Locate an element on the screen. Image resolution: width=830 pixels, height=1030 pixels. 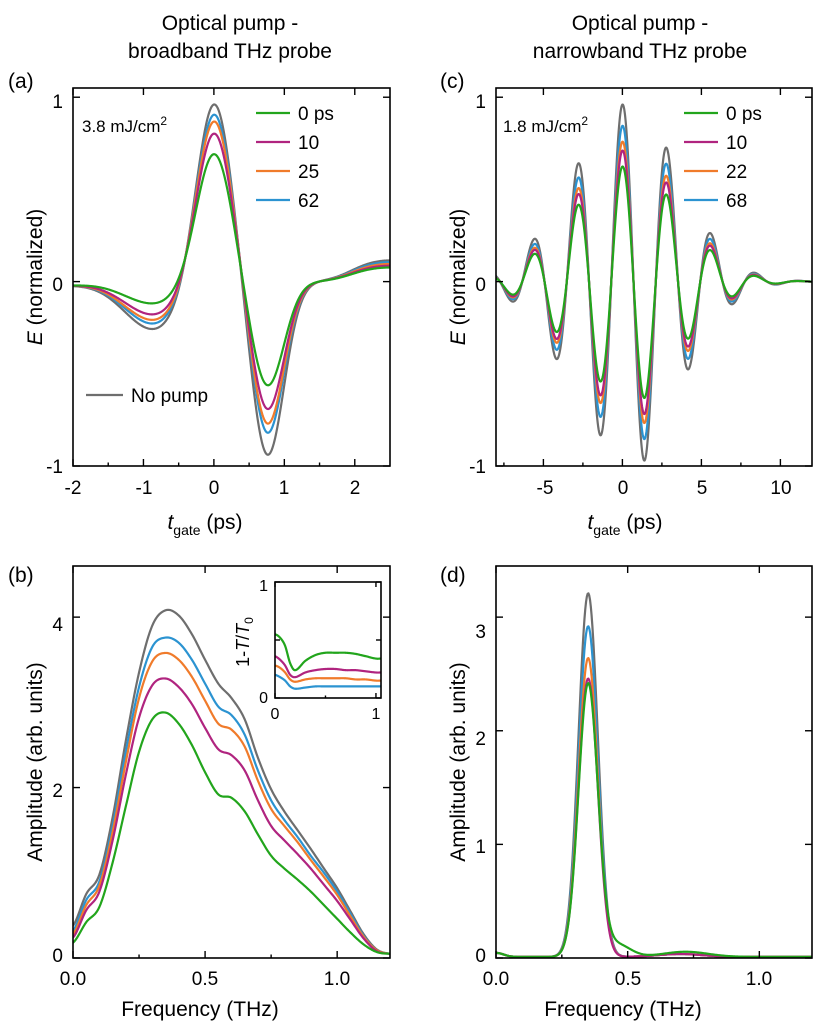
panel-label-b: (b) is located at coordinates (21, 575).